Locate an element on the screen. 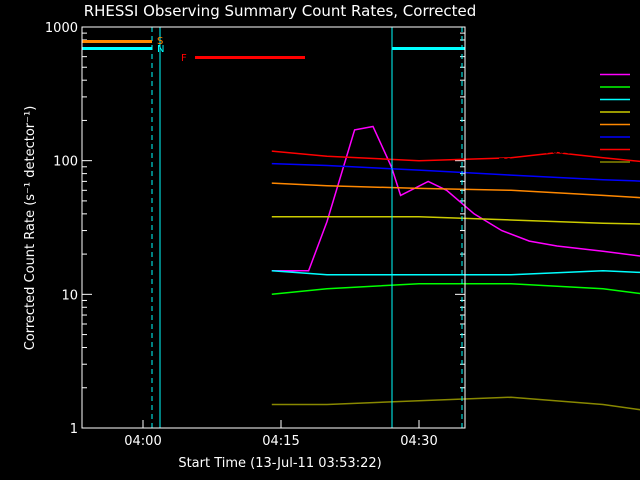  legend-label: 6 - 12 keV is located at coordinates (568, 75).